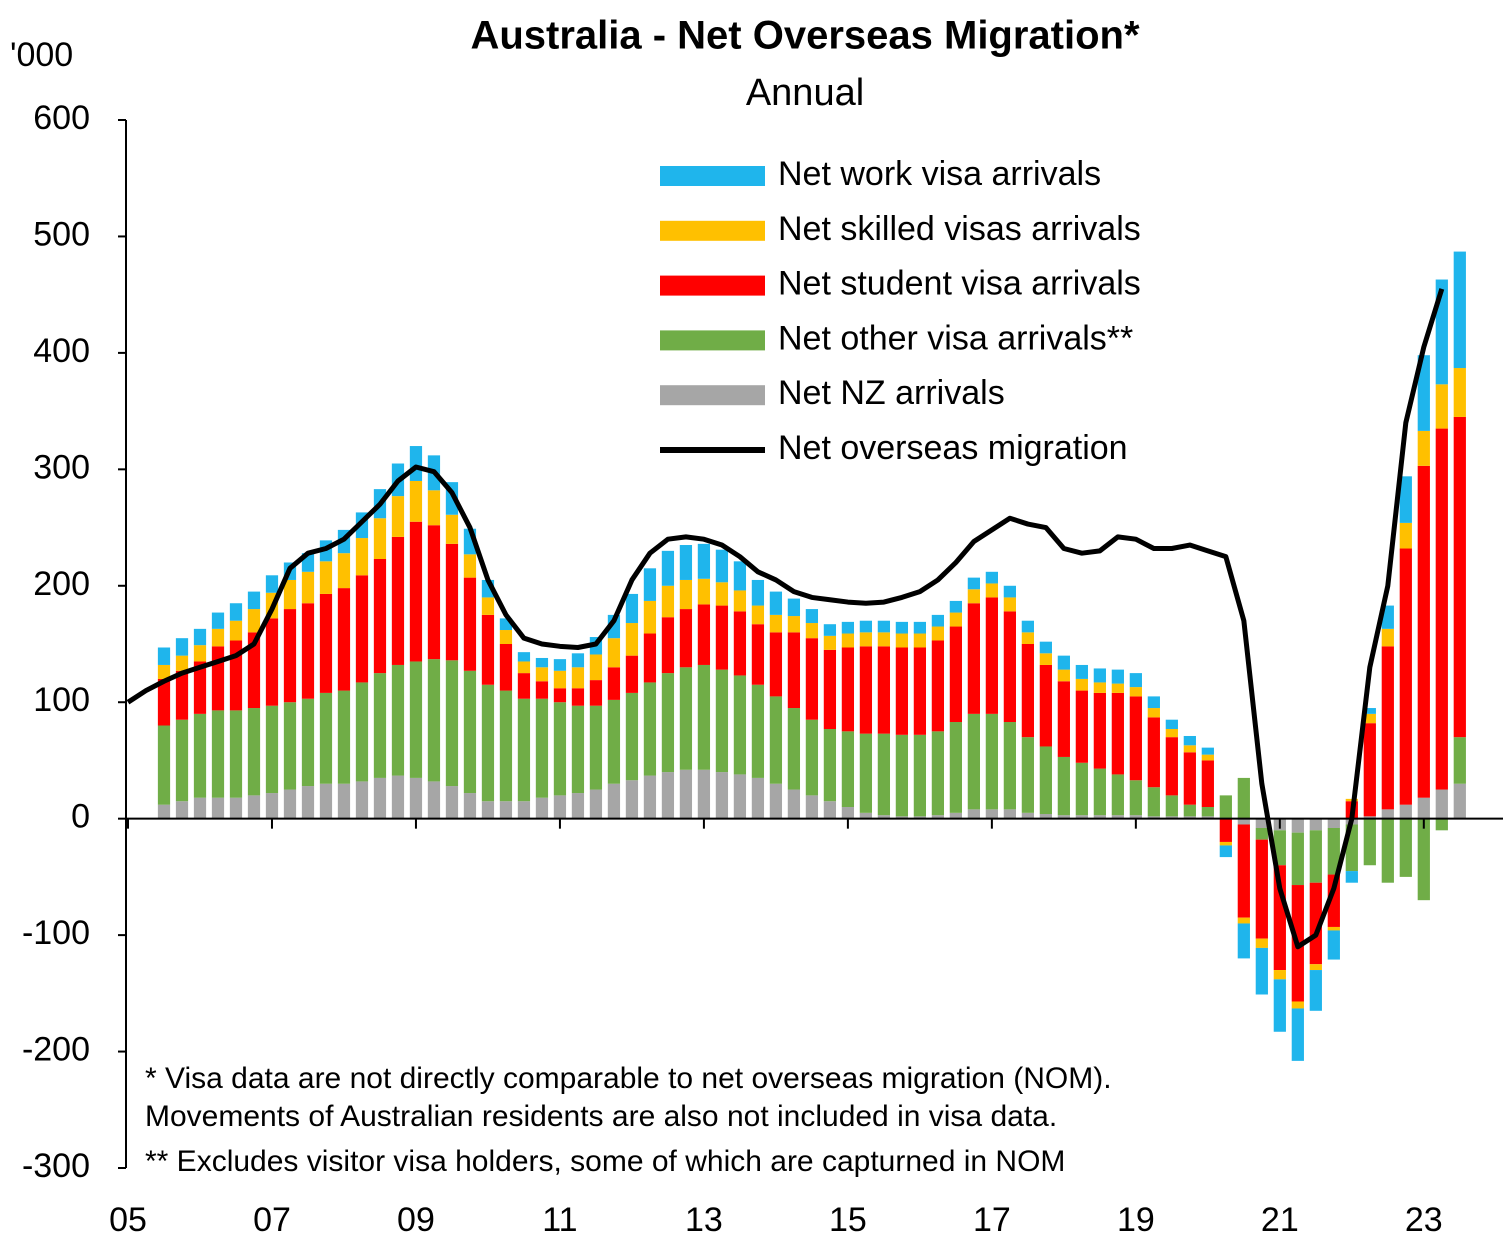 This screenshot has width=1503, height=1246. What do you see at coordinates (959, 284) in the screenshot?
I see `legend-label: Net student visa arrivals` at bounding box center [959, 284].